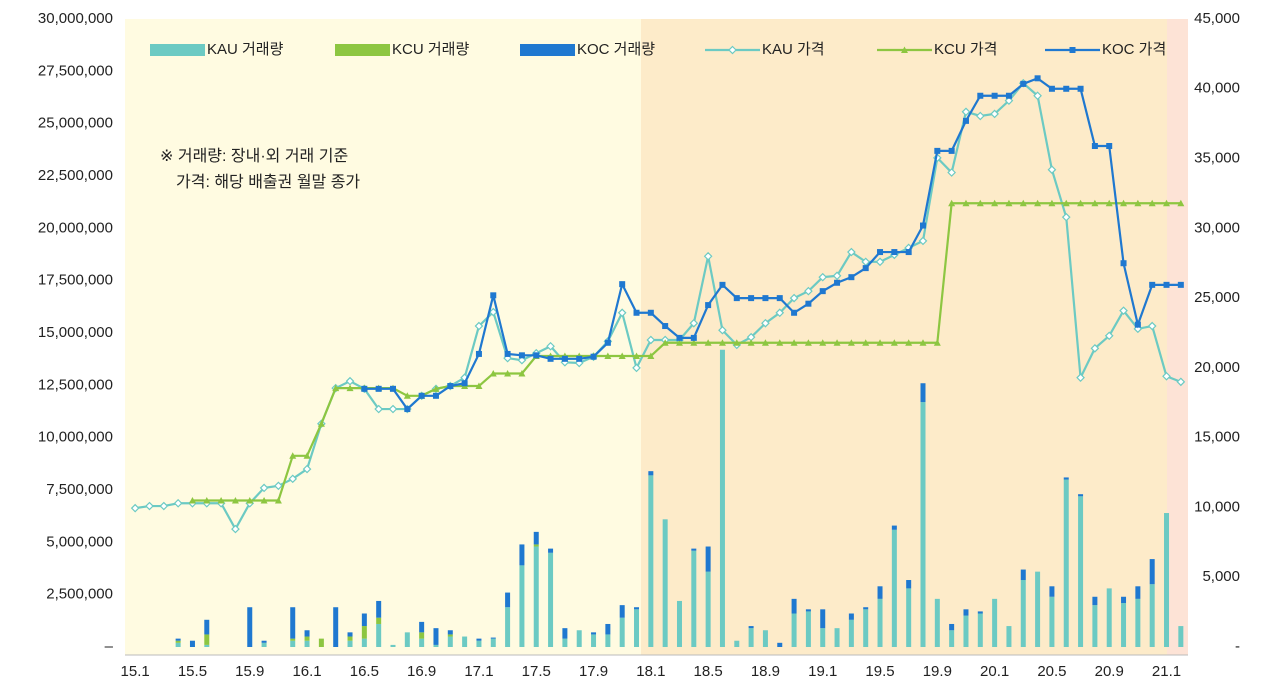 Image resolution: width=1284 pixels, height=687 pixels. What do you see at coordinates (879, 671) in the screenshot?
I see `x-tick-label: 19.5` at bounding box center [879, 671].